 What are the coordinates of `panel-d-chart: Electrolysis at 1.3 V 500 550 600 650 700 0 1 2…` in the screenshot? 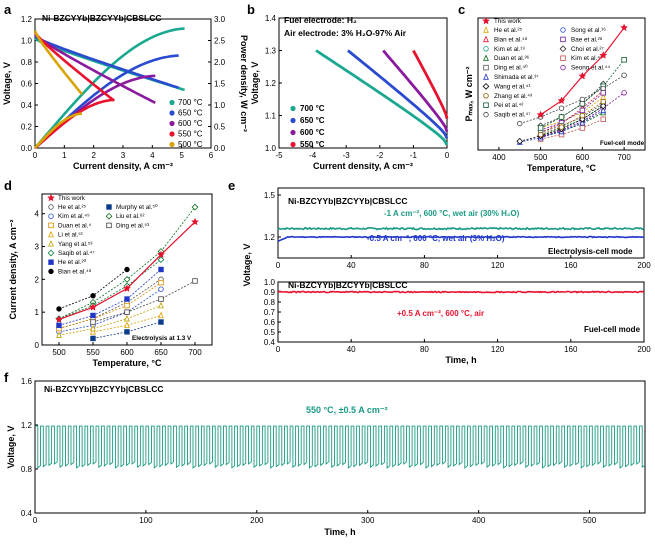 It's located at (110, 280).